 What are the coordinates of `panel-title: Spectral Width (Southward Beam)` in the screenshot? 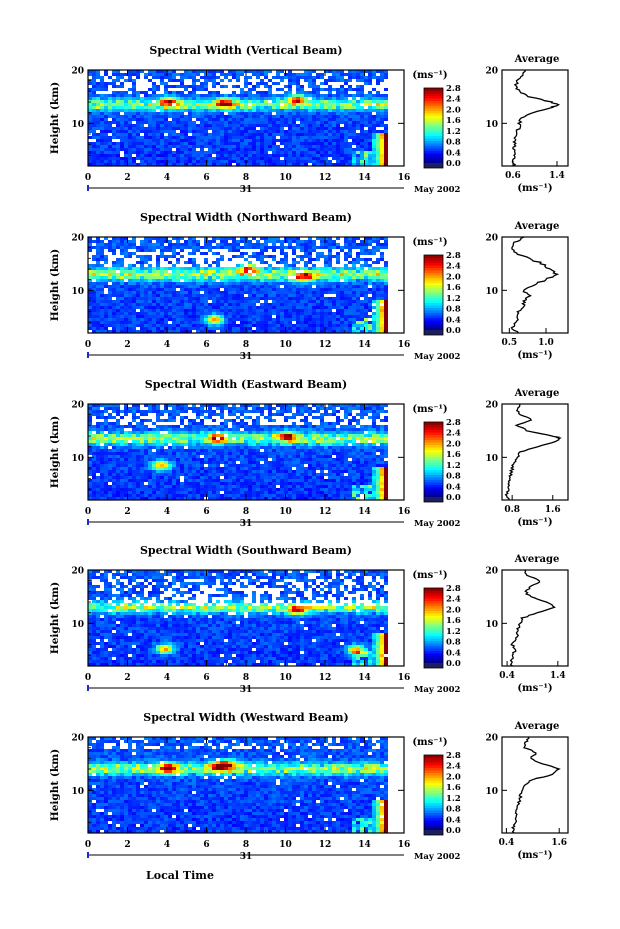 It's located at (246, 550).